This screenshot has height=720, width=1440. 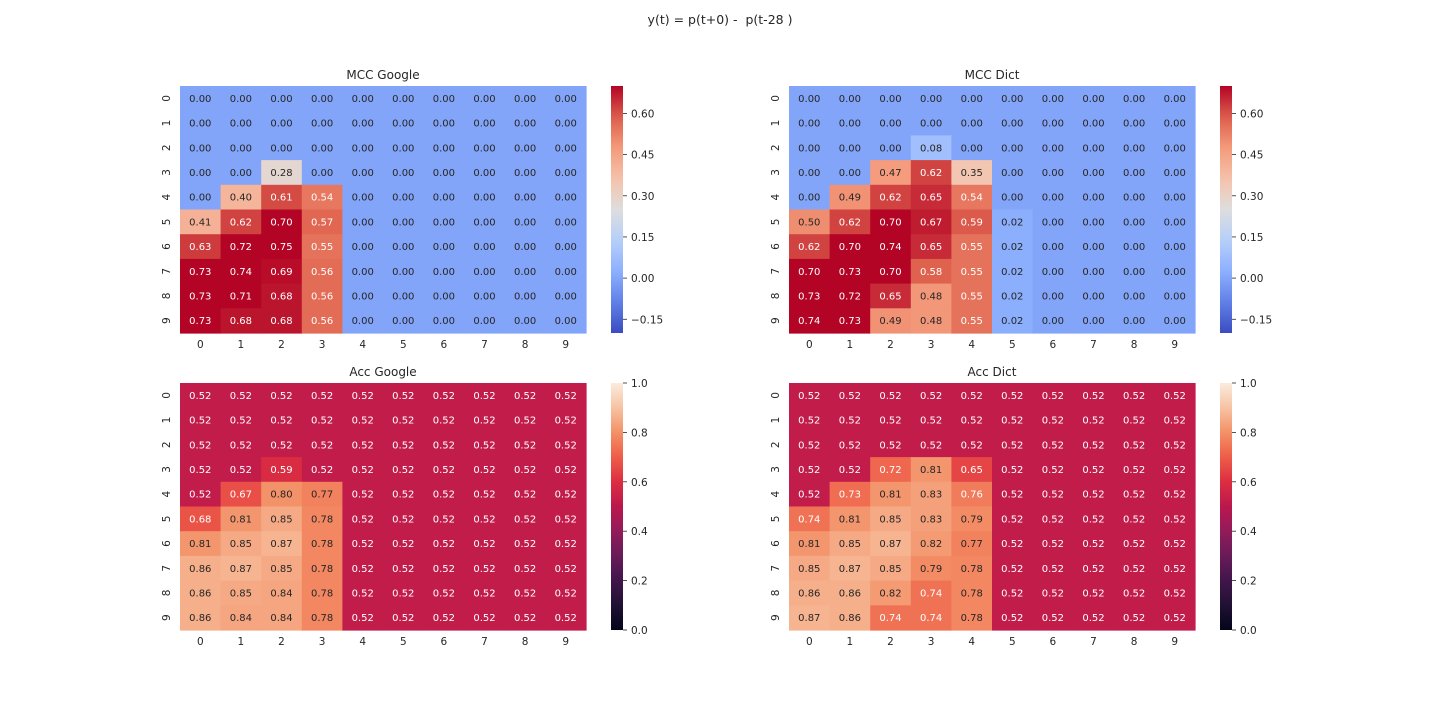 What do you see at coordinates (281, 618) in the screenshot?
I see `heatmap-cell-label: 0.84` at bounding box center [281, 618].